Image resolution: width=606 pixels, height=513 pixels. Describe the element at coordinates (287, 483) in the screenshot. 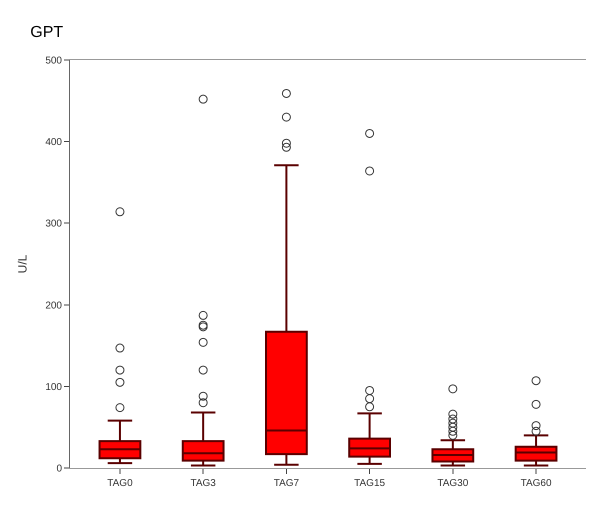

I see `x-tick-label: TAG7` at that location.